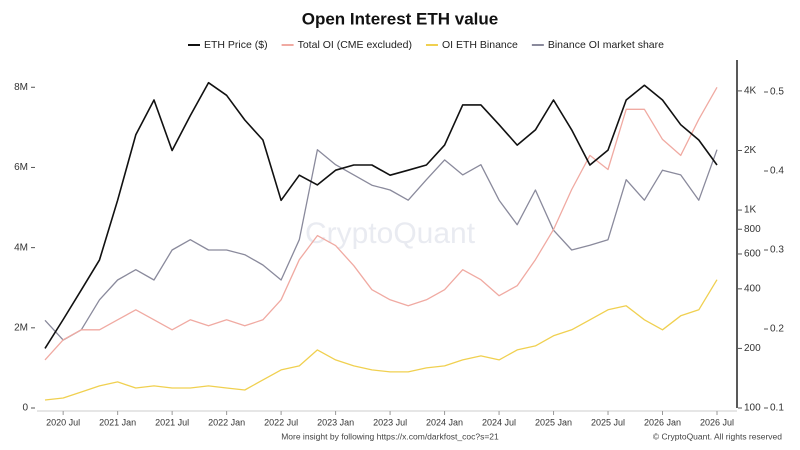 This screenshot has width=800, height=450. I want to click on x-tick-label: 2025 Jul, so click(608, 422).